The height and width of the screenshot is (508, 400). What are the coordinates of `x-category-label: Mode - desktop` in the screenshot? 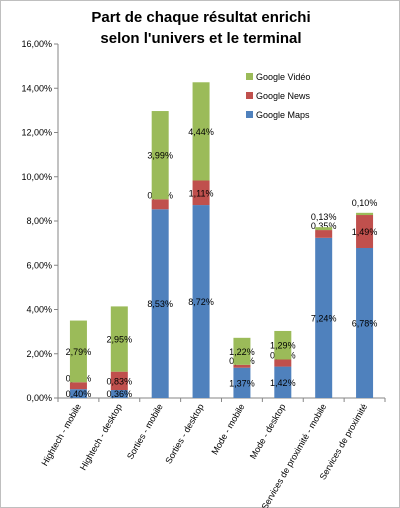 It's located at (268, 431).